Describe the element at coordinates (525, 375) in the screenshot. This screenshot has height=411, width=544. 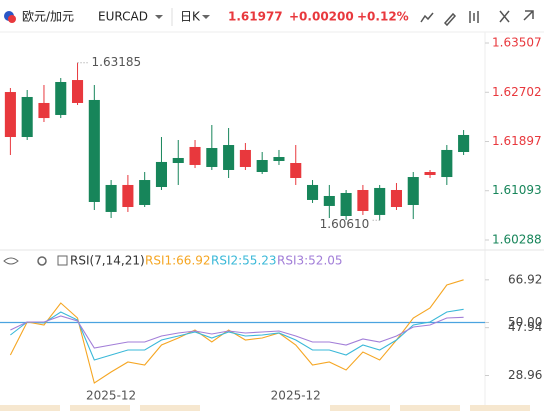
I see `y-tick-label: 28.96` at that location.